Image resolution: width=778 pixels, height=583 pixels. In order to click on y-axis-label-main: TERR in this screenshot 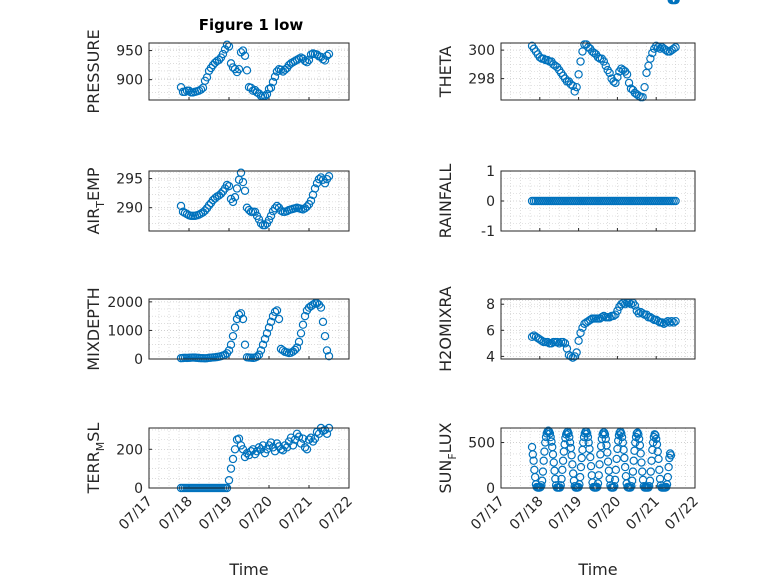, I will do `click(93, 472)`.